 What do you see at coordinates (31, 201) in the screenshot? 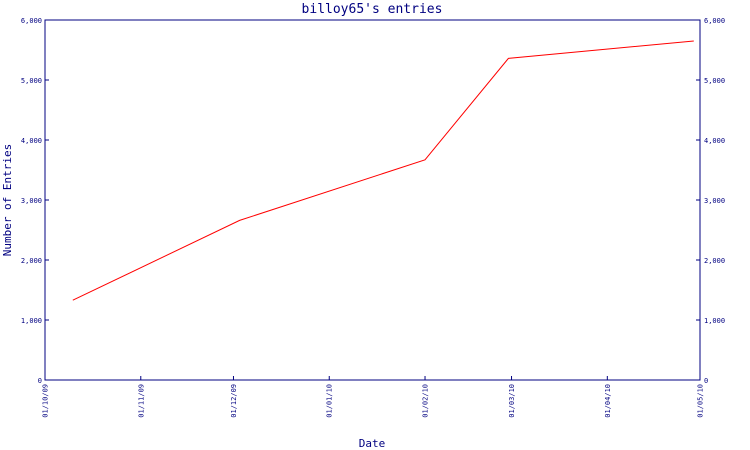
I see `y-tick-label-left: 3,000` at bounding box center [31, 201].